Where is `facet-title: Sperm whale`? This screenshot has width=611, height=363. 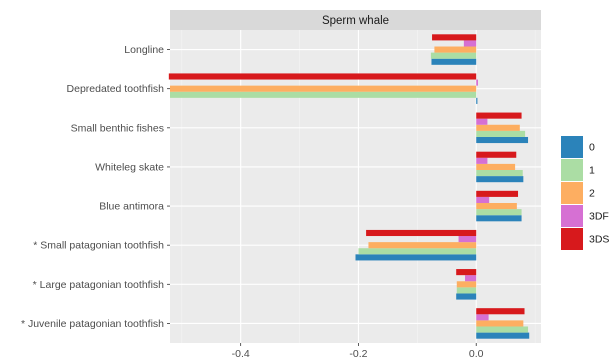
facet-title: Sperm whale is located at coordinates (355, 21).